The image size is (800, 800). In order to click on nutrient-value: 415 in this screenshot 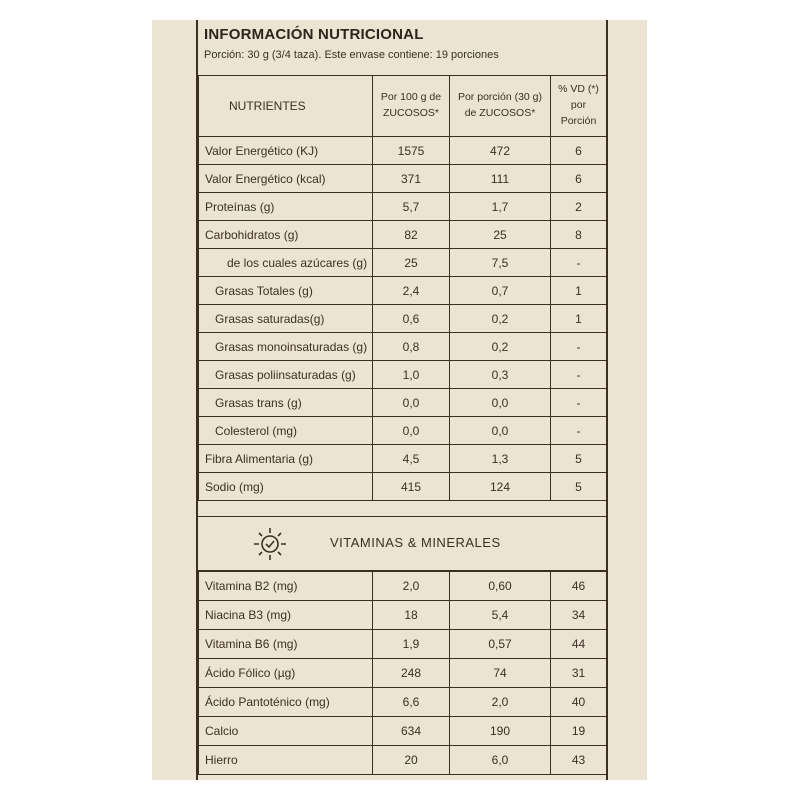, I will do `click(411, 486)`.